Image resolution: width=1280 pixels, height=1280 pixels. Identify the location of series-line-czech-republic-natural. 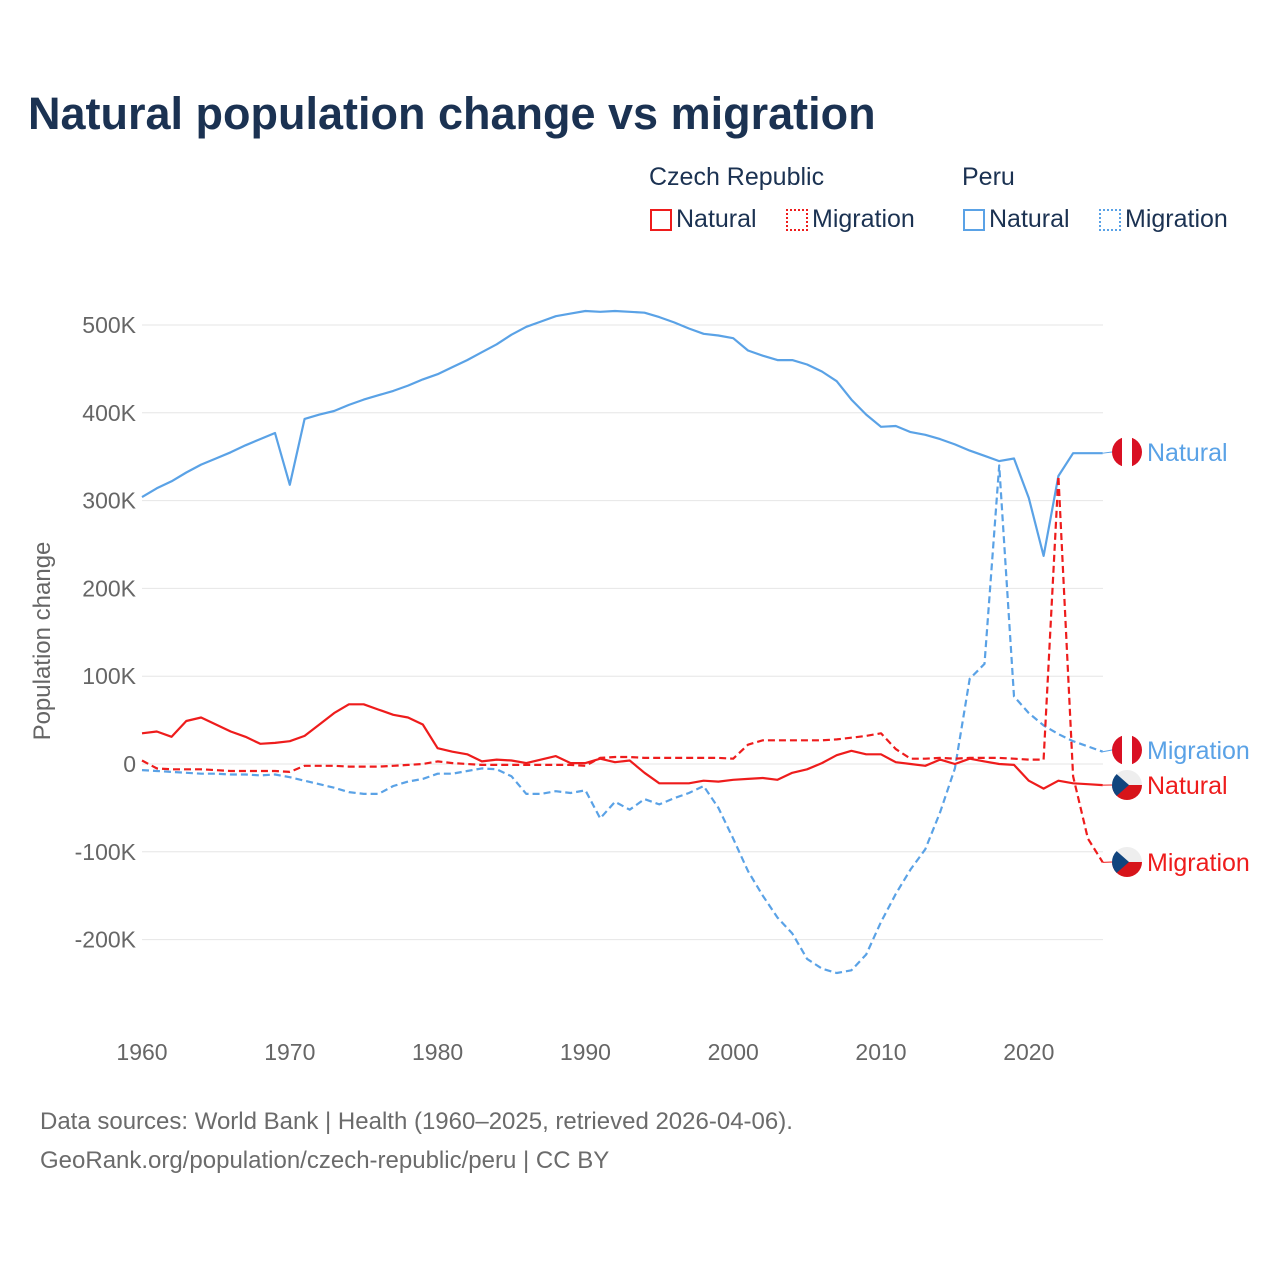
(622, 746).